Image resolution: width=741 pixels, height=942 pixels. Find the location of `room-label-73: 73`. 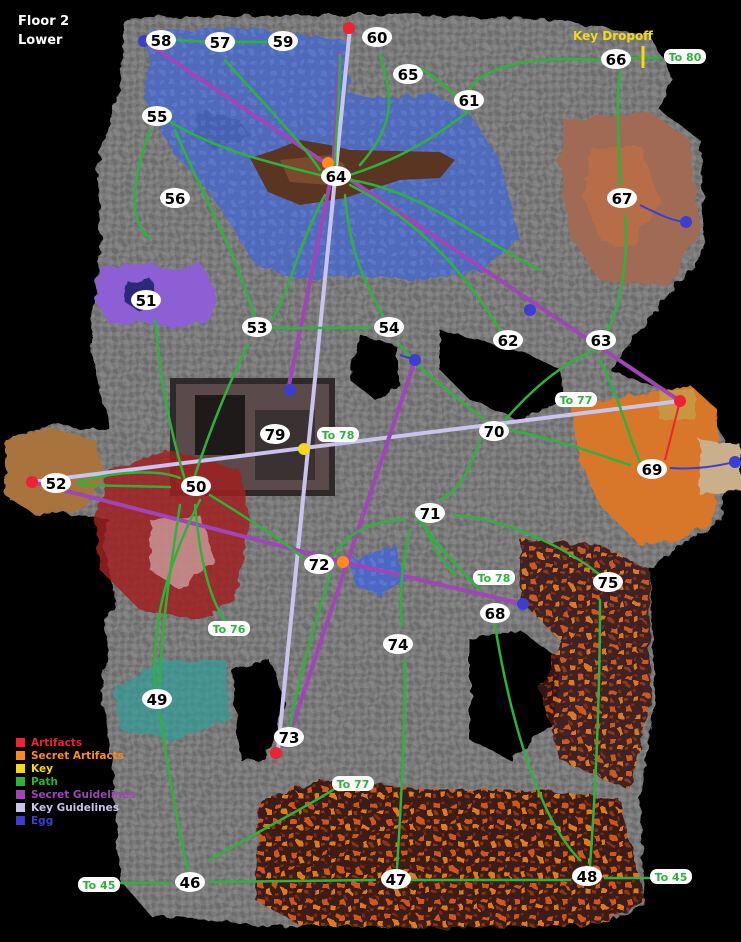

room-label-73: 73 is located at coordinates (289, 738).